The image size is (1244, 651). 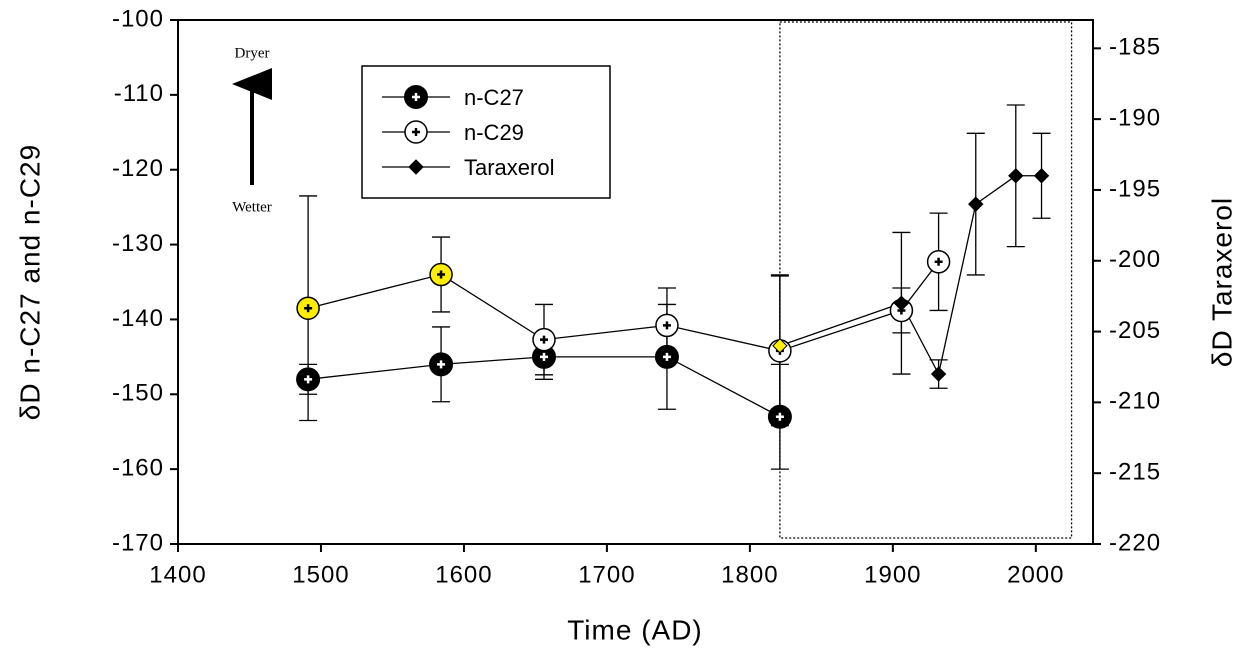 I want to click on legend: n-C27 n-C29 Taraxerol, so click(x=486, y=132).